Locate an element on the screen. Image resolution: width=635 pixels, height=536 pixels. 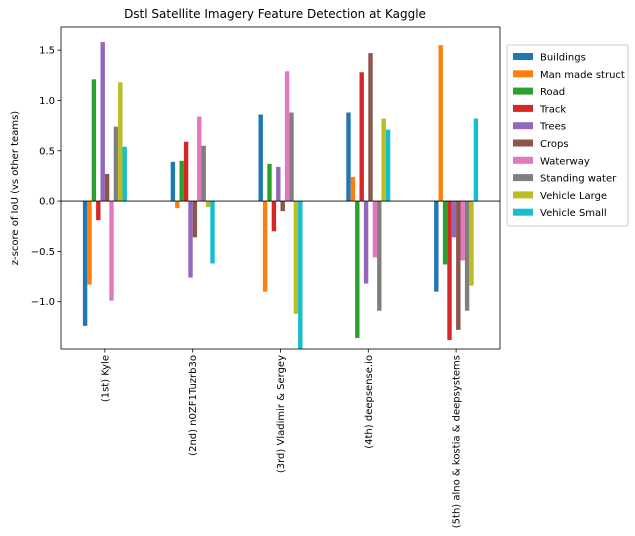
y-tick-label: −1.0 is located at coordinates (43, 302).